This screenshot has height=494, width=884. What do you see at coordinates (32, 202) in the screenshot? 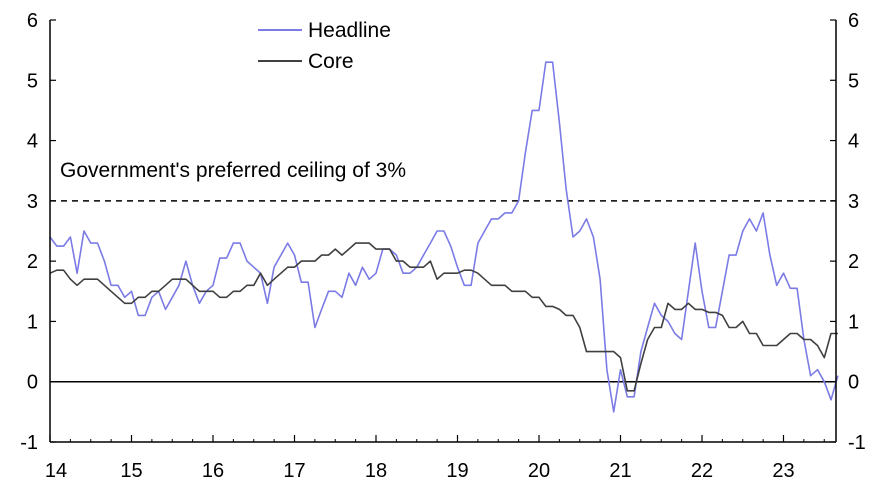
I see `left-y-tick-label: 3` at bounding box center [32, 202].